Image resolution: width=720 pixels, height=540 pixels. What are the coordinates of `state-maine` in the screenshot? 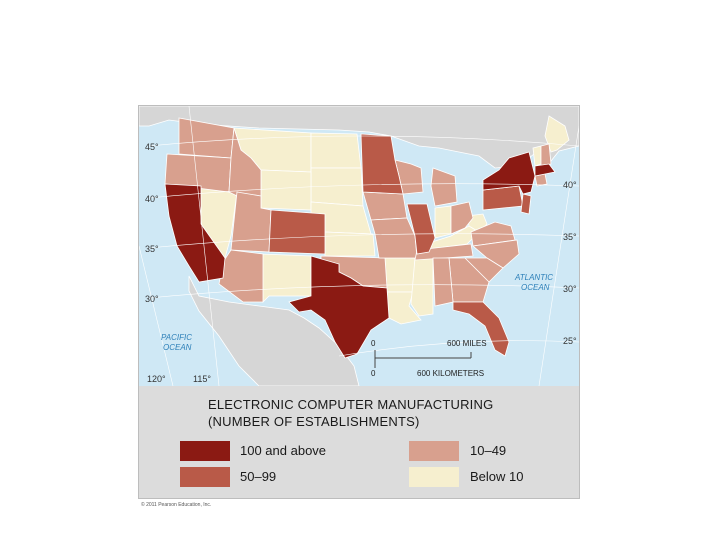 It's located at (557, 134).